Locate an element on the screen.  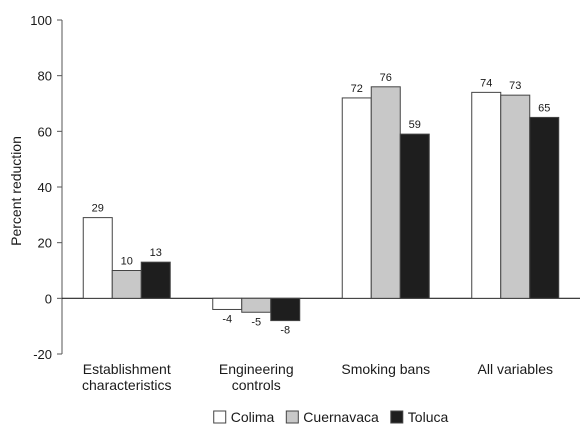
category-label: Establishment characteristics is located at coordinates (126, 377).